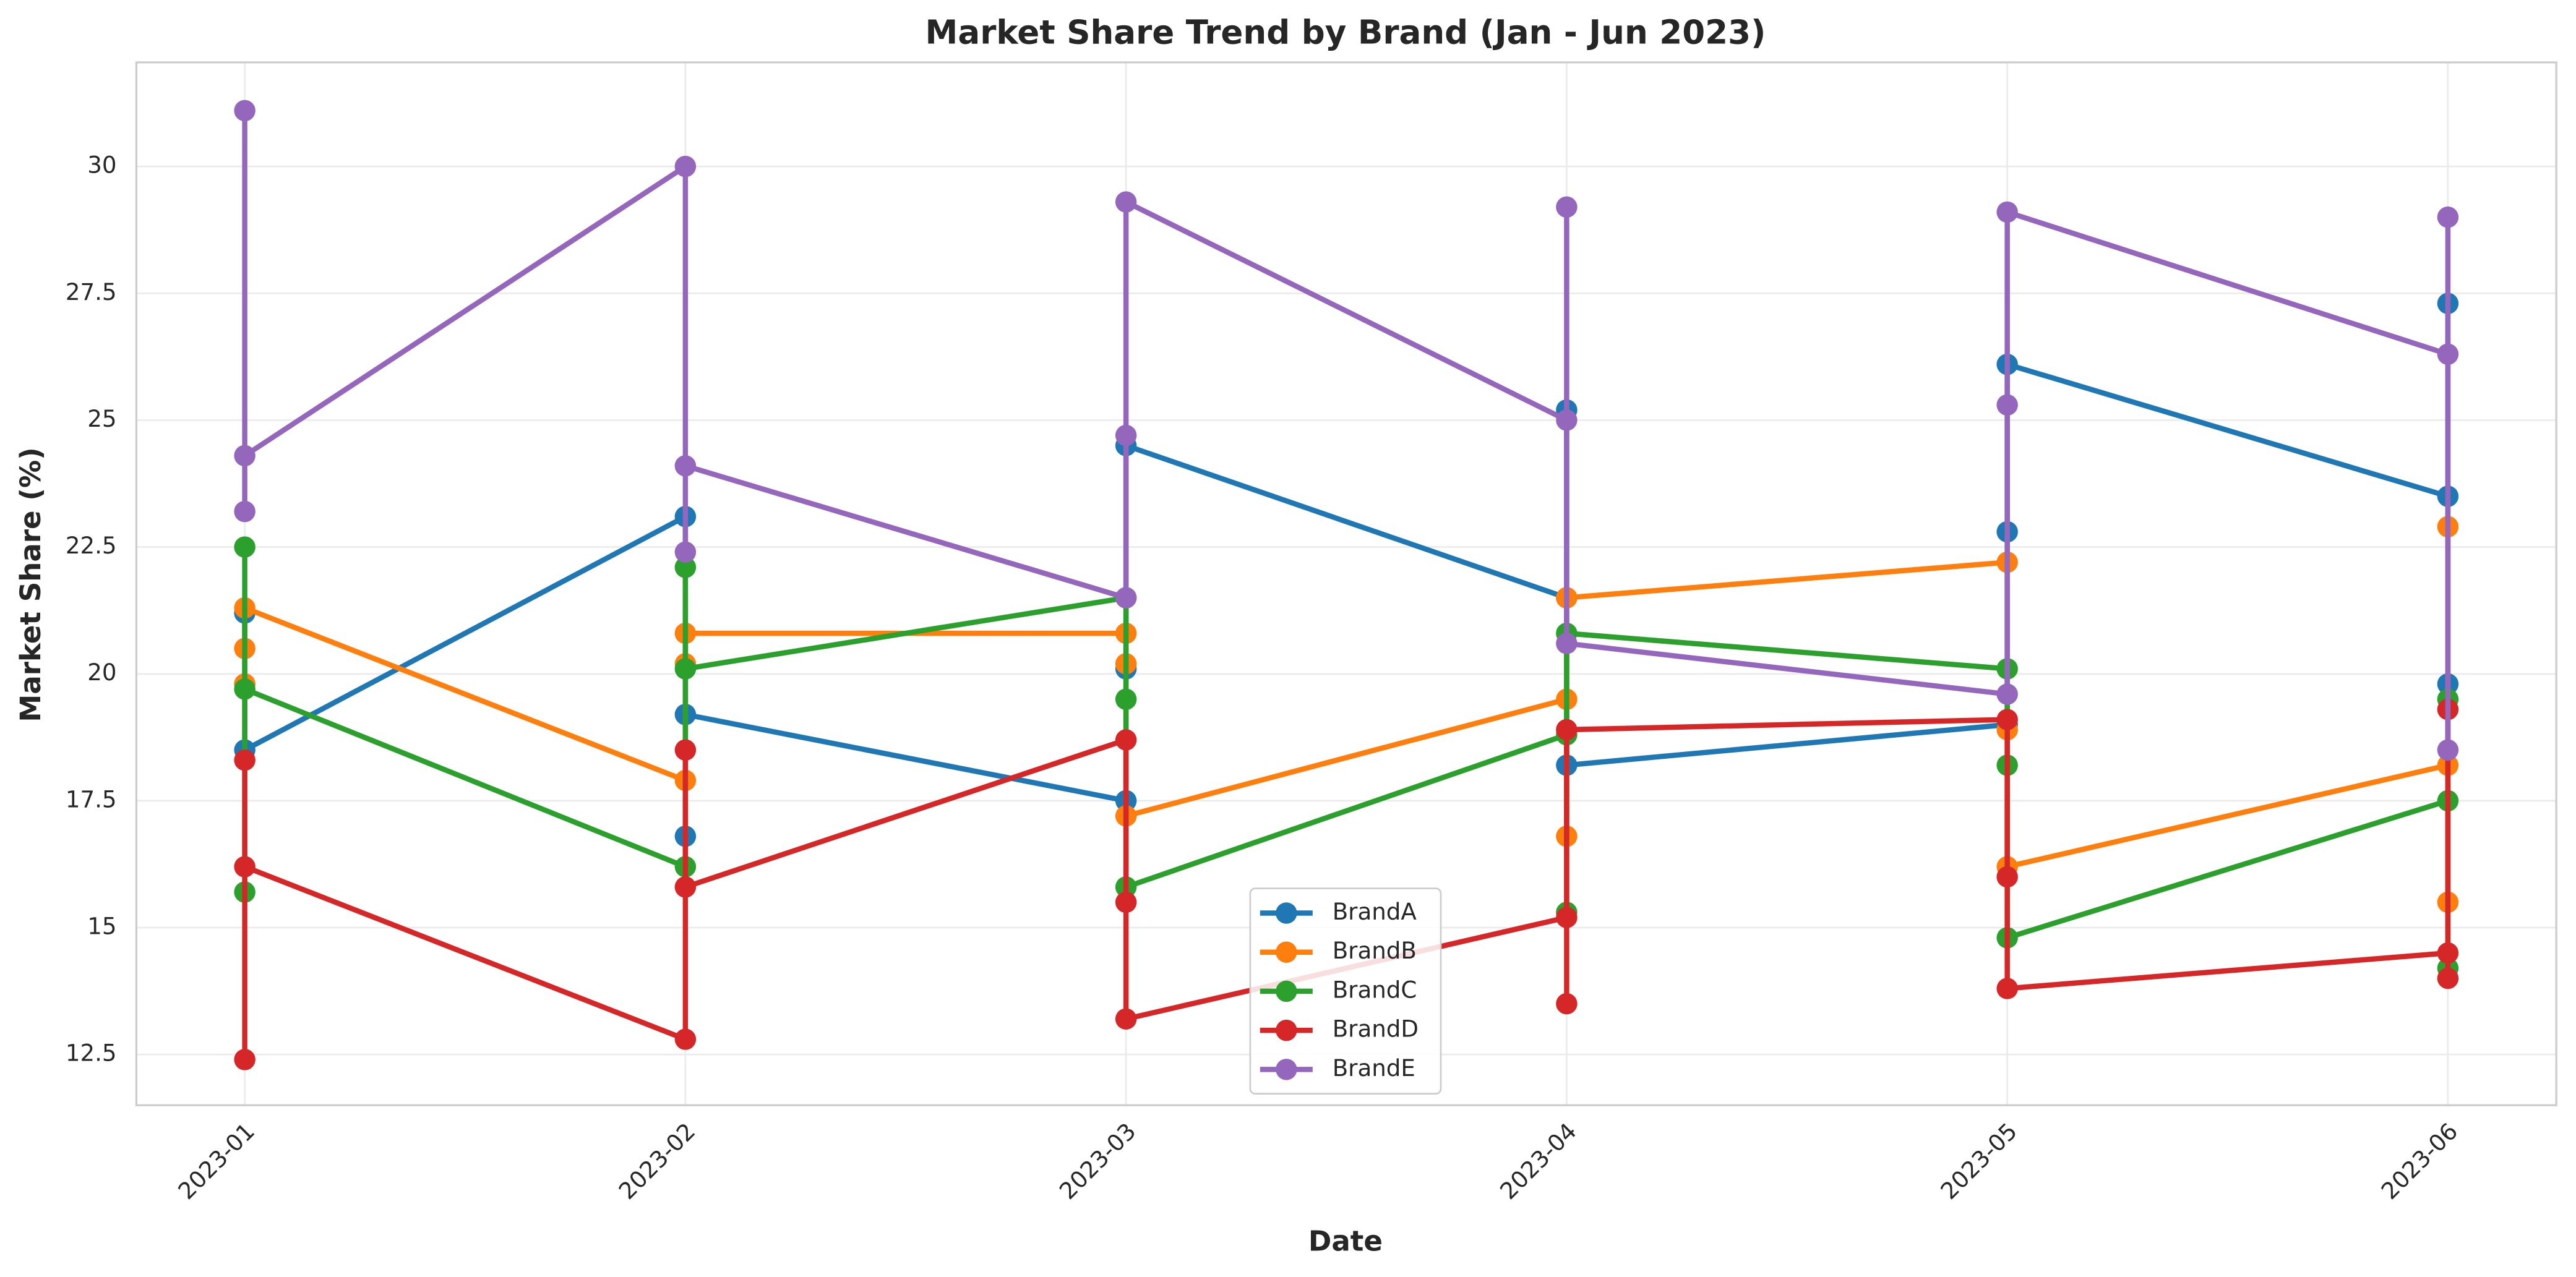  What do you see at coordinates (30, 584) in the screenshot?
I see `y-axis-label: Market Share (%)` at bounding box center [30, 584].